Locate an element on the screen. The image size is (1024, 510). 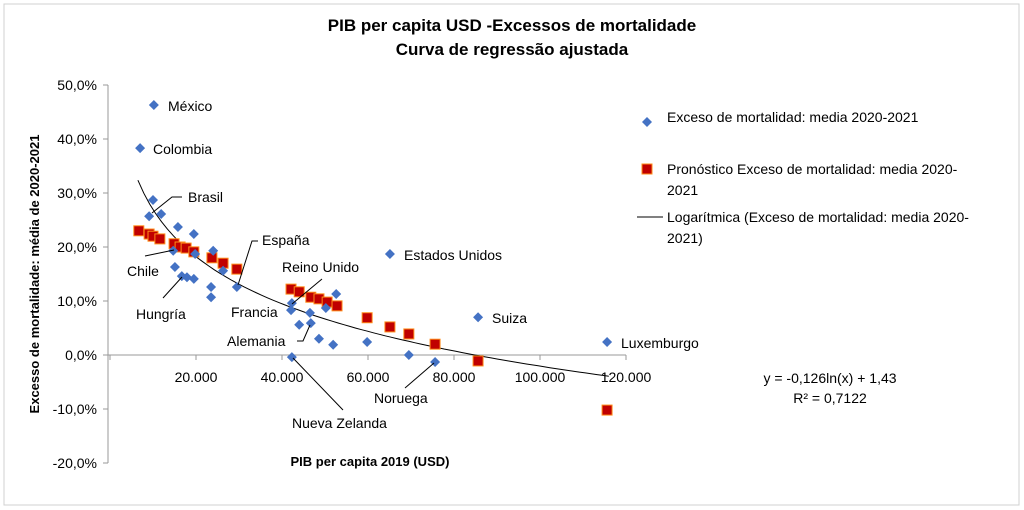
point-label: Noruega is located at coordinates (401, 398).